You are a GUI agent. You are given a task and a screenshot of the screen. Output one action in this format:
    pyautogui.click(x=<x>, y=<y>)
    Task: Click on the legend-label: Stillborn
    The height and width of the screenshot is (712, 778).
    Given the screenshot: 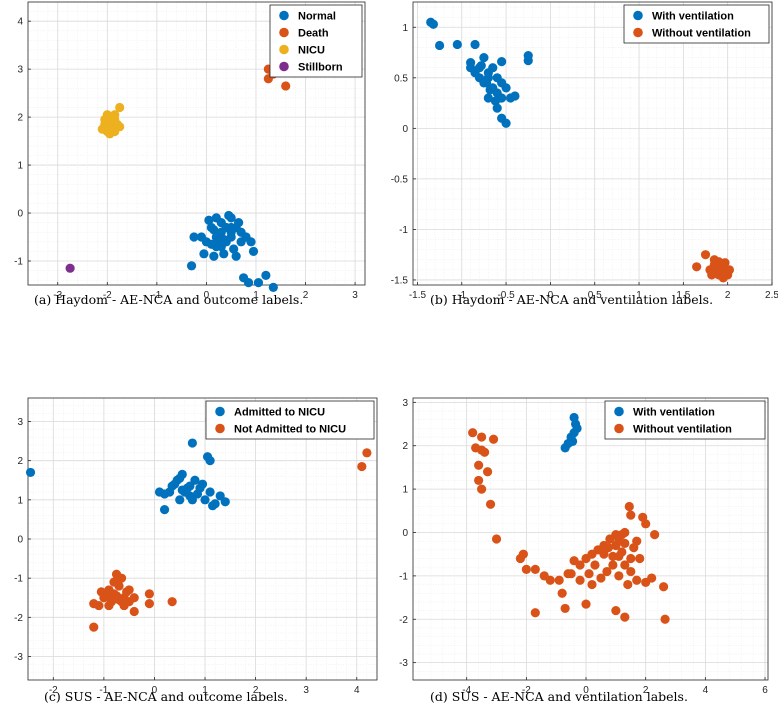 What is the action you would take?
    pyautogui.click(x=320, y=68)
    